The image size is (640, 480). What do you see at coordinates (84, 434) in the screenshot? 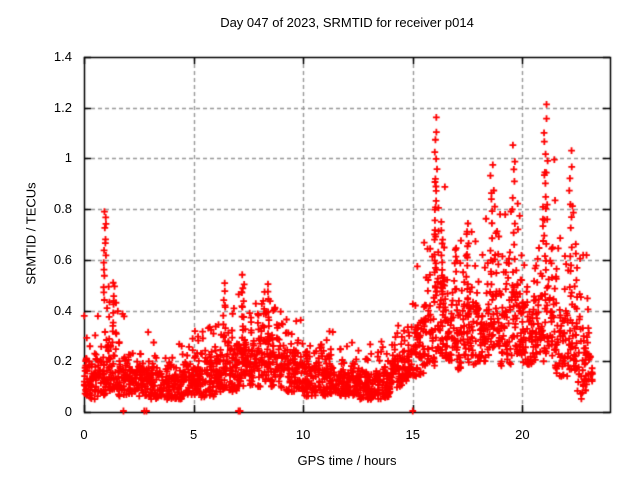
I see `x-tick-label: 0` at bounding box center [84, 434].